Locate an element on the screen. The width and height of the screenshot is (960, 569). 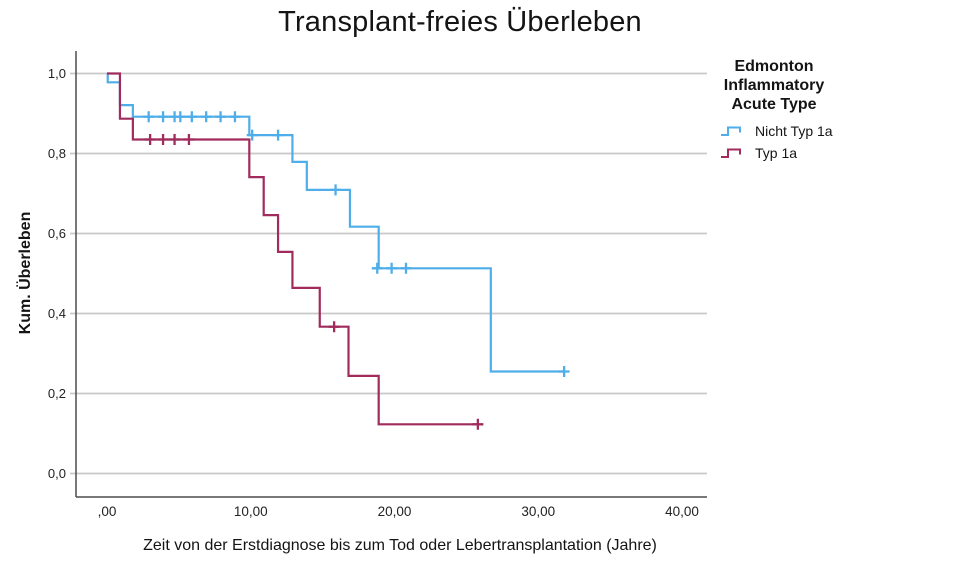
y-tick-label: 0,6 is located at coordinates (57, 233).